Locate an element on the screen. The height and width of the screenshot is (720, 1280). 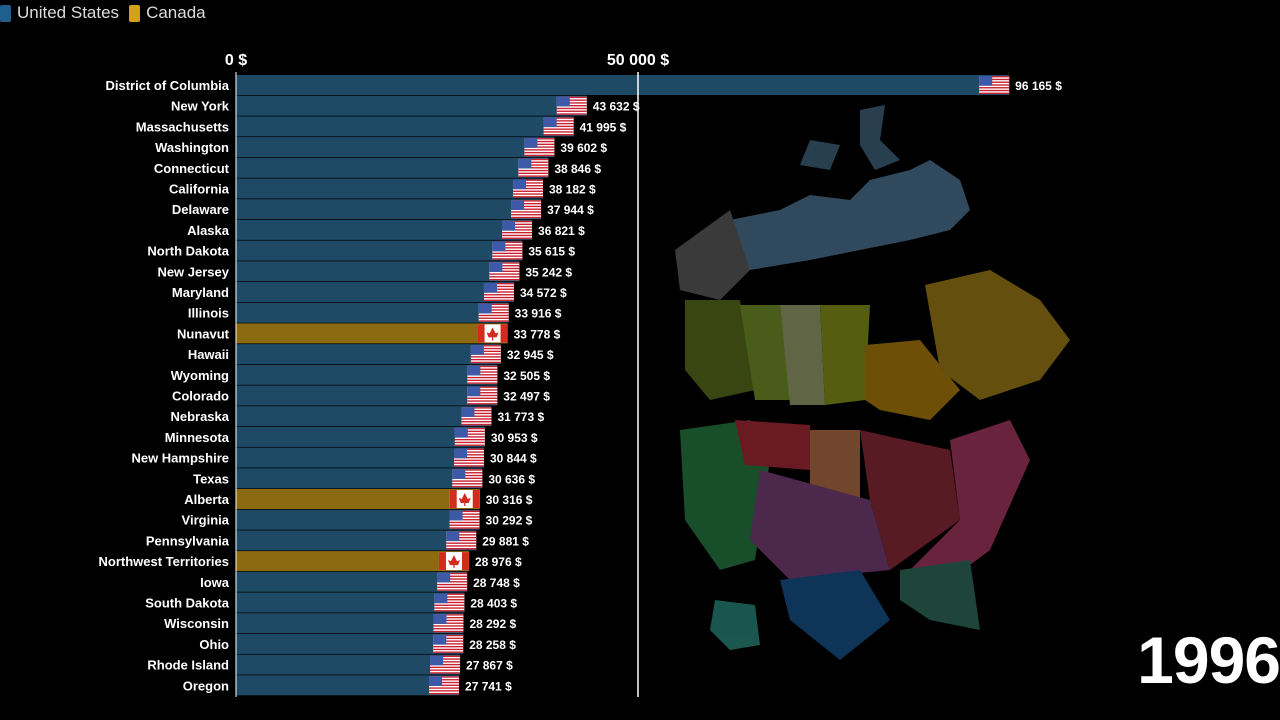
map-alberta is located at coordinates (765, 352).